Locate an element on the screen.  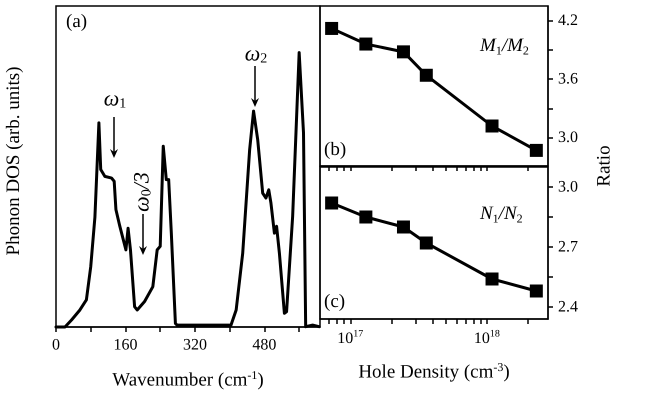
annotation: (b) is located at coordinates (335, 149).